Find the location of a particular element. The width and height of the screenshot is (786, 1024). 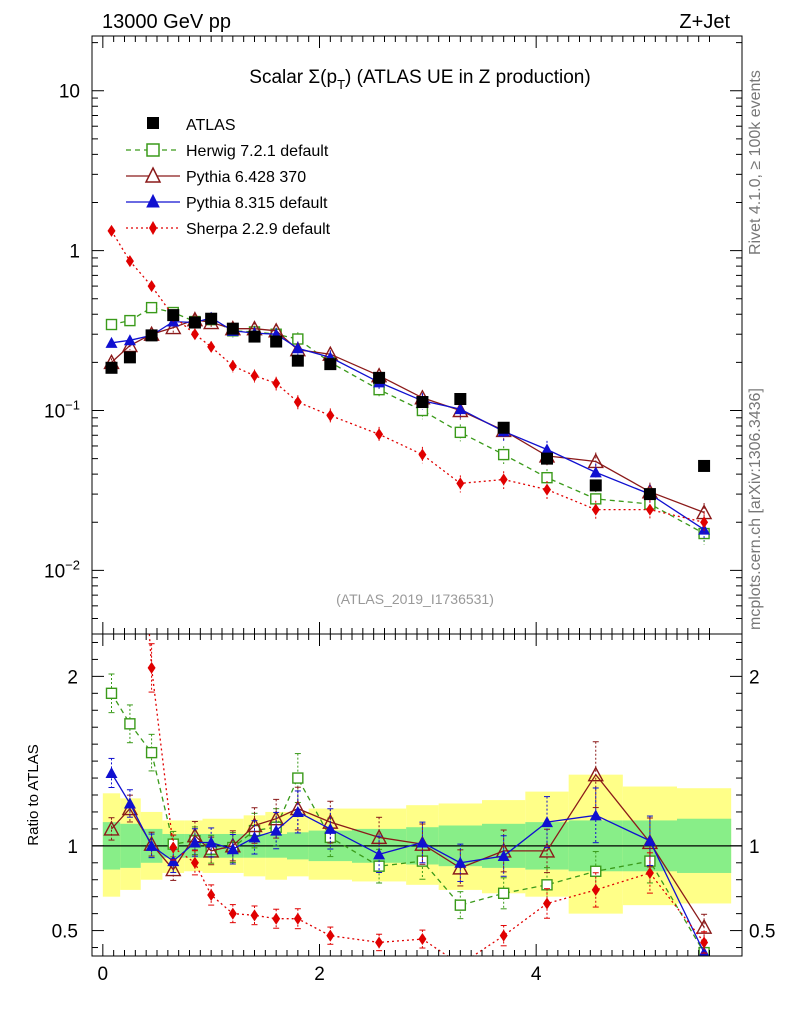

y-tick-label-exponent: −2 is located at coordinates (72, 564).